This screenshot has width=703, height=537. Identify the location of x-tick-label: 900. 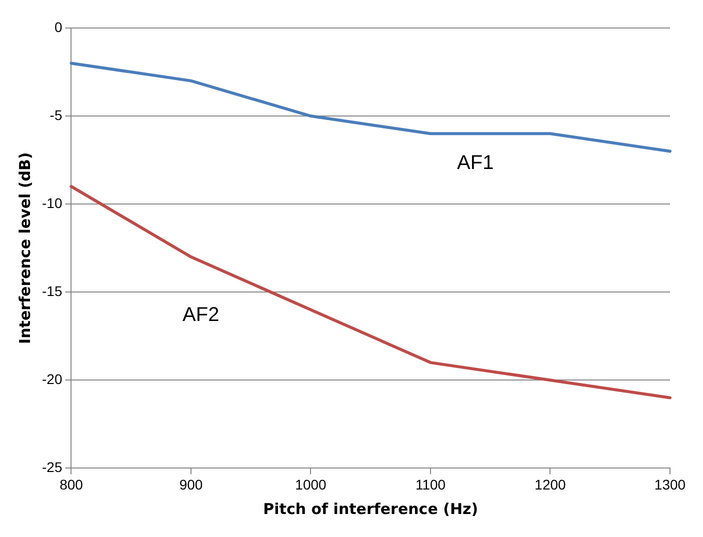
(191, 484).